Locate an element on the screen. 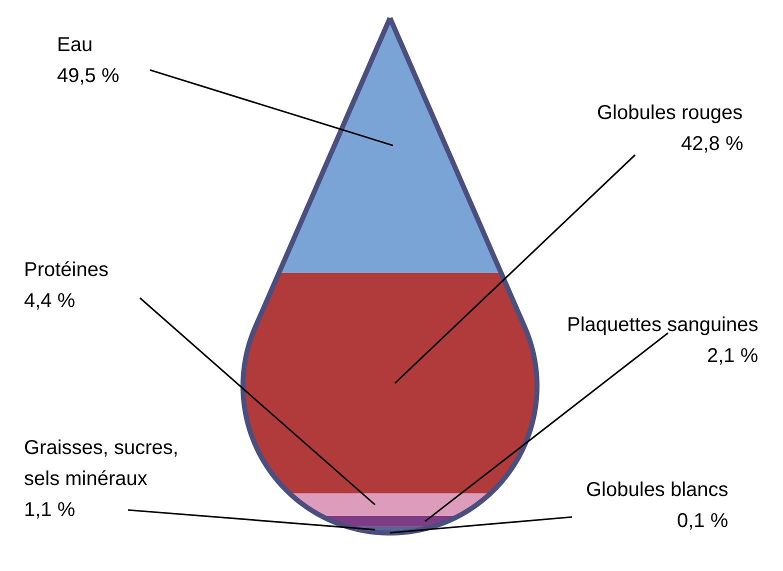 The image size is (783, 571). data-label: 42,8 % is located at coordinates (712, 144).